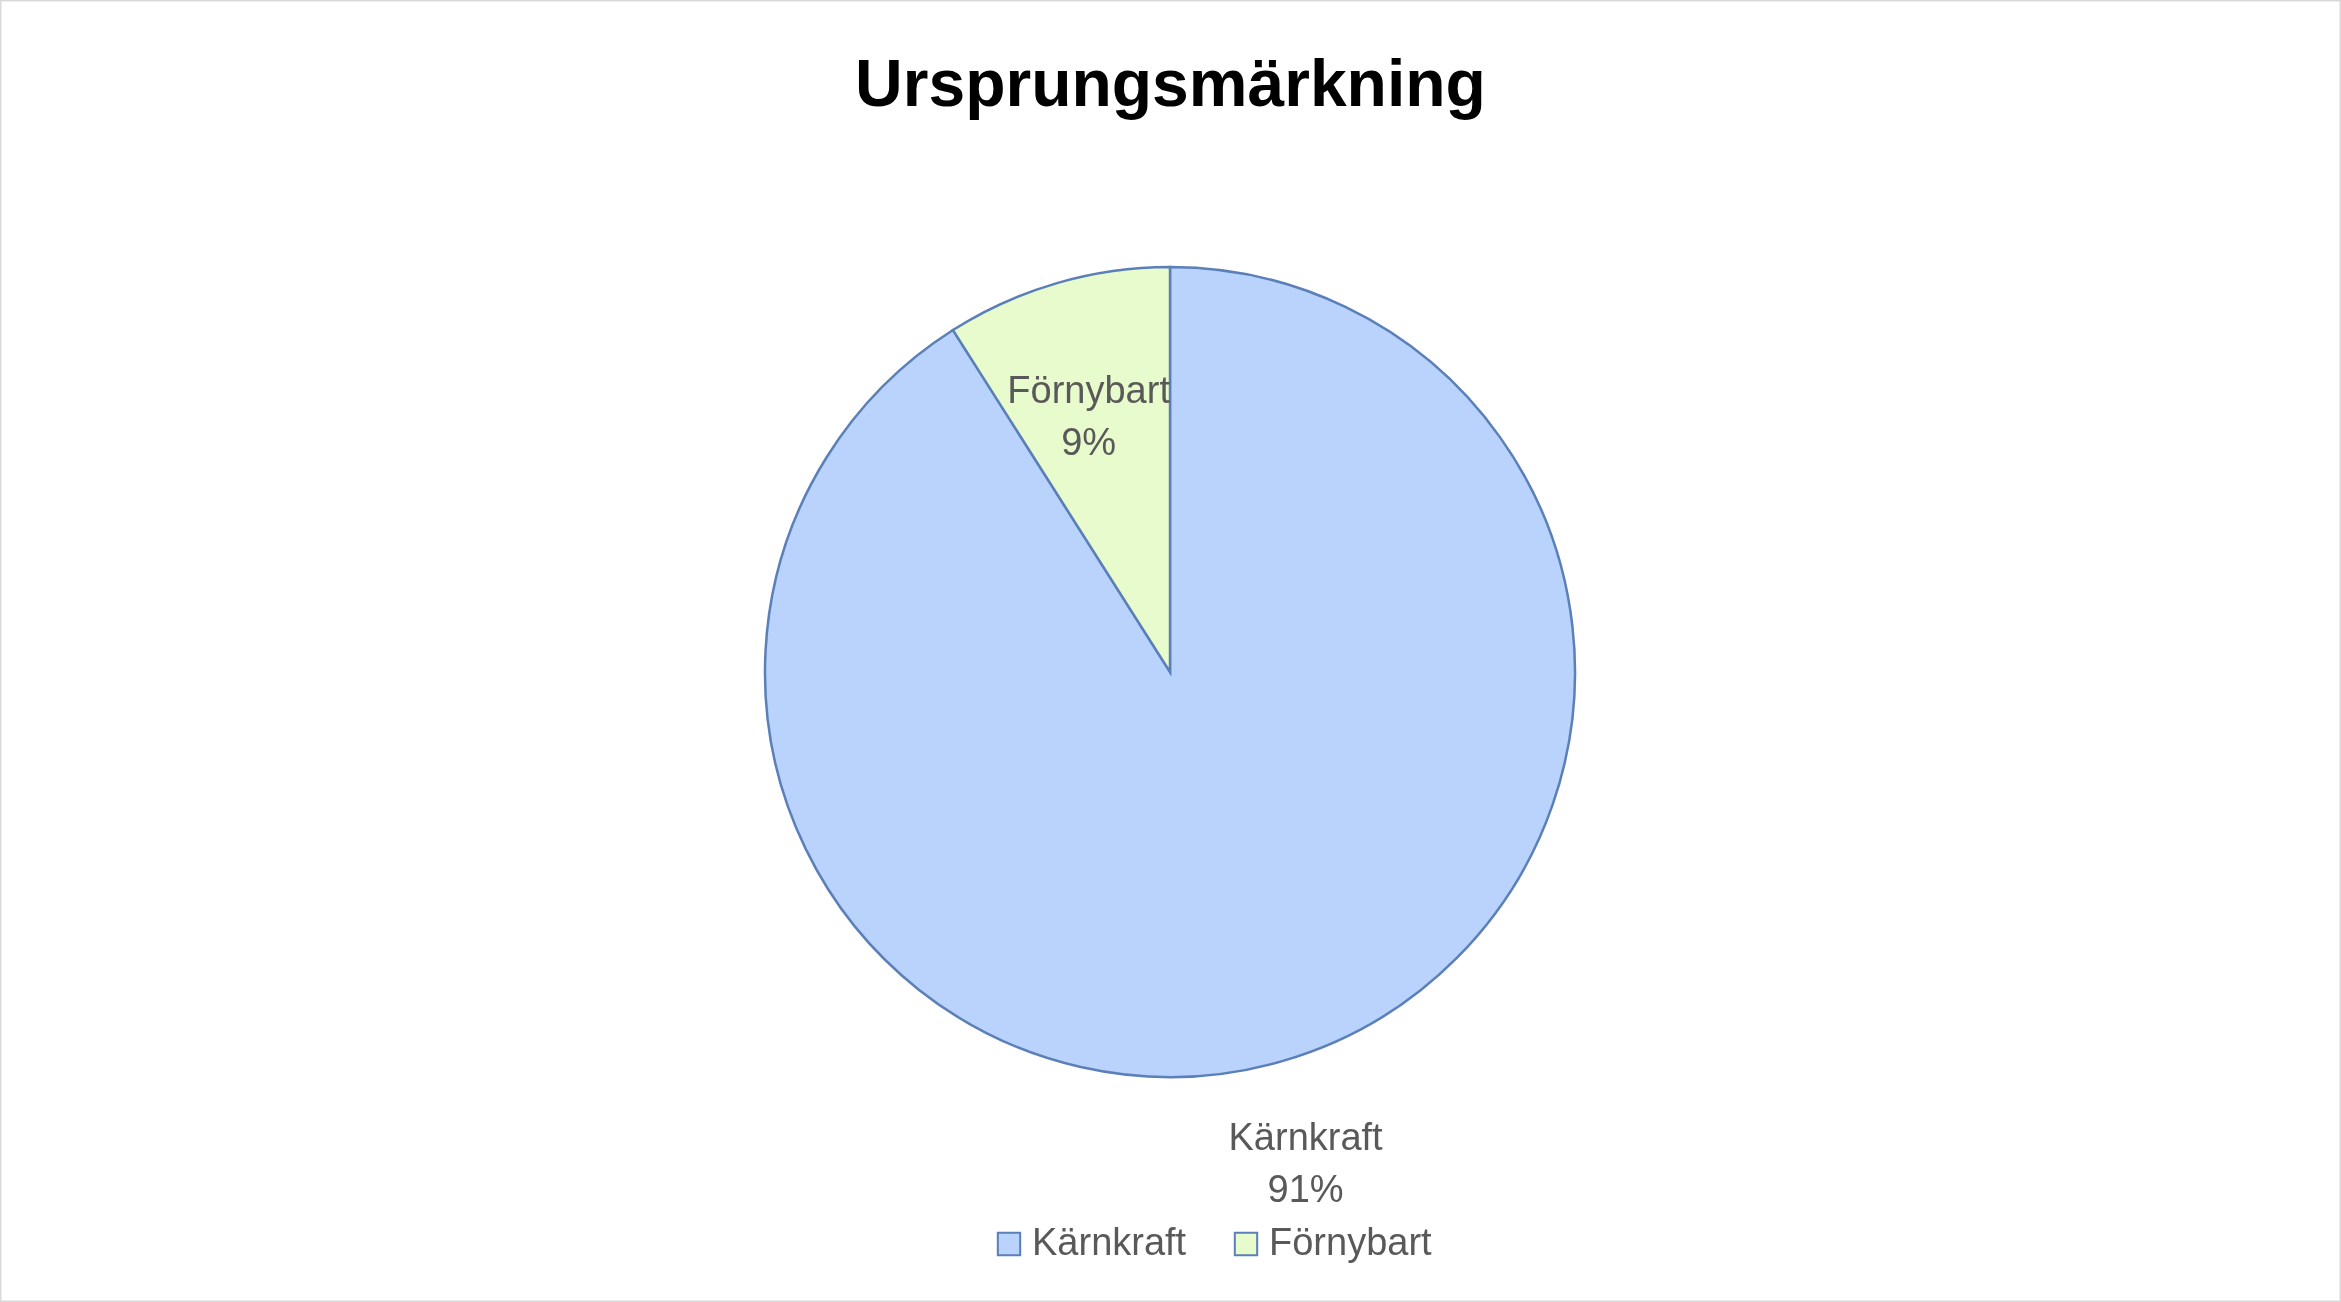  Describe the element at coordinates (1306, 1136) in the screenshot. I see `slice-label: Kärnkraft` at that location.